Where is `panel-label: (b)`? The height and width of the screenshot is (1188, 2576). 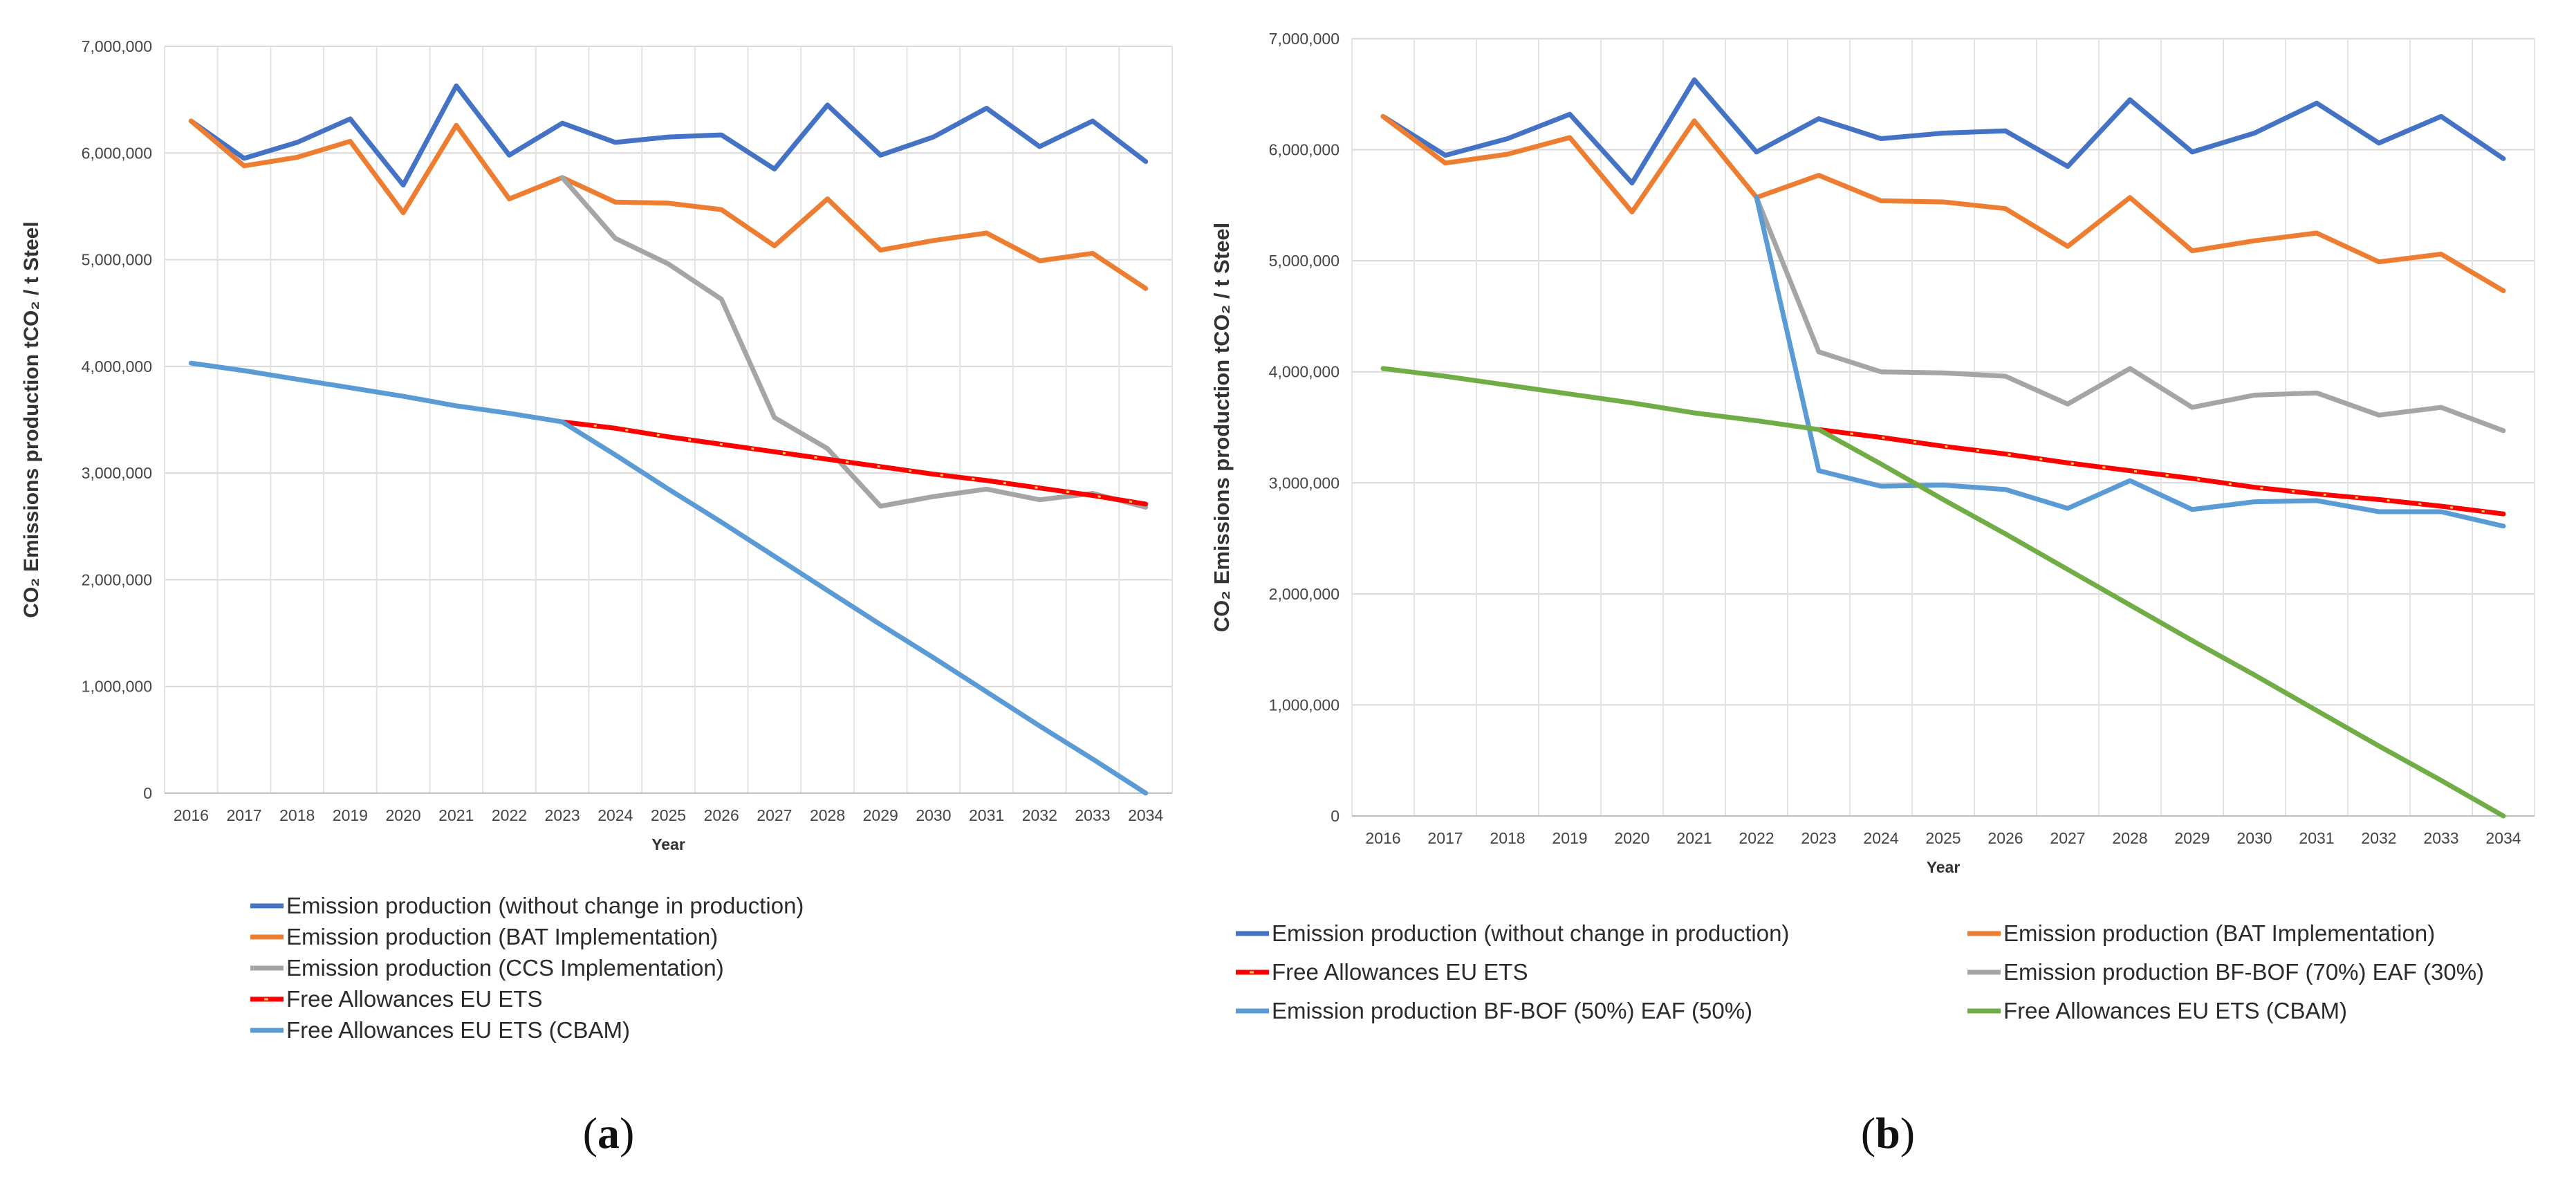 panel-label: (b) is located at coordinates (1888, 1133).